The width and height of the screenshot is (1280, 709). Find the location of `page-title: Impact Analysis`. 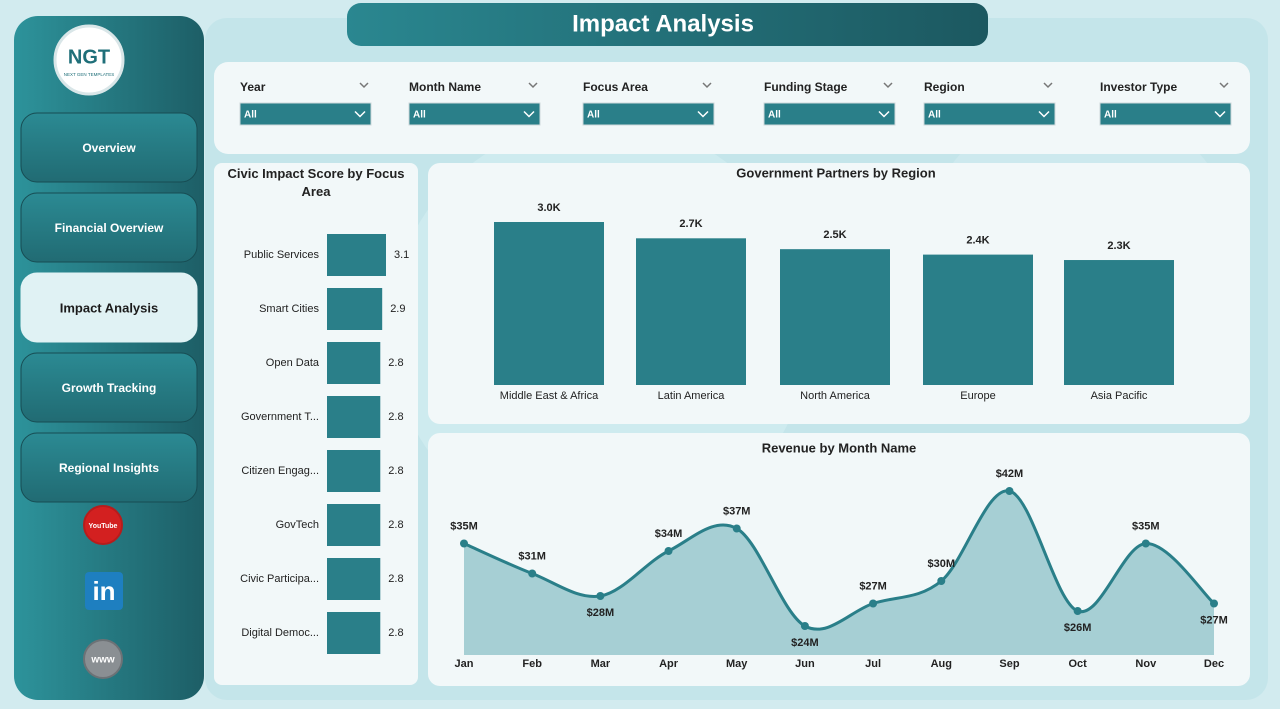

page-title: Impact Analysis is located at coordinates (663, 23).